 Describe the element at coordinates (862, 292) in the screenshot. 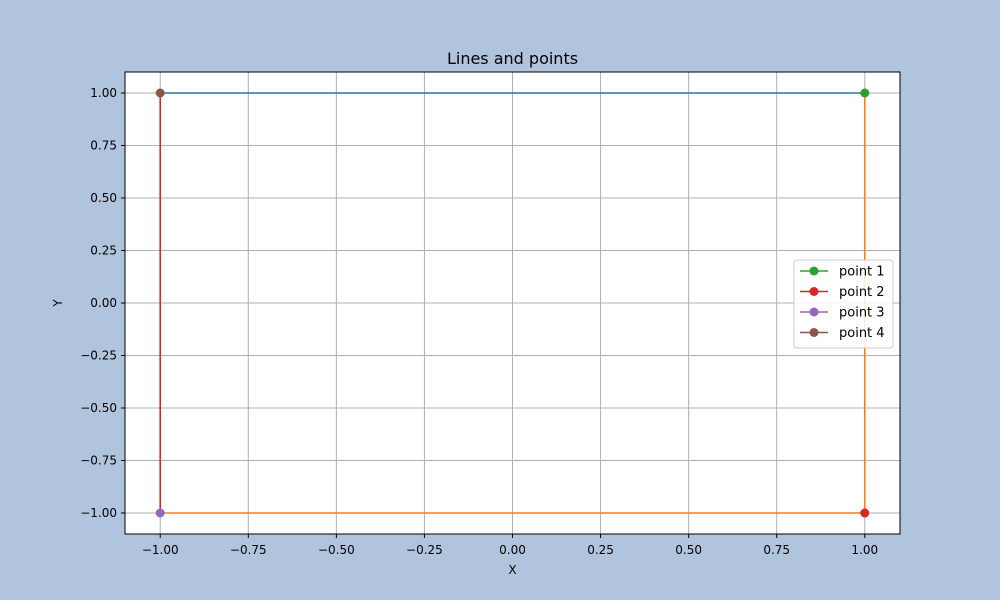

I see `legend-label-2: point 2` at that location.